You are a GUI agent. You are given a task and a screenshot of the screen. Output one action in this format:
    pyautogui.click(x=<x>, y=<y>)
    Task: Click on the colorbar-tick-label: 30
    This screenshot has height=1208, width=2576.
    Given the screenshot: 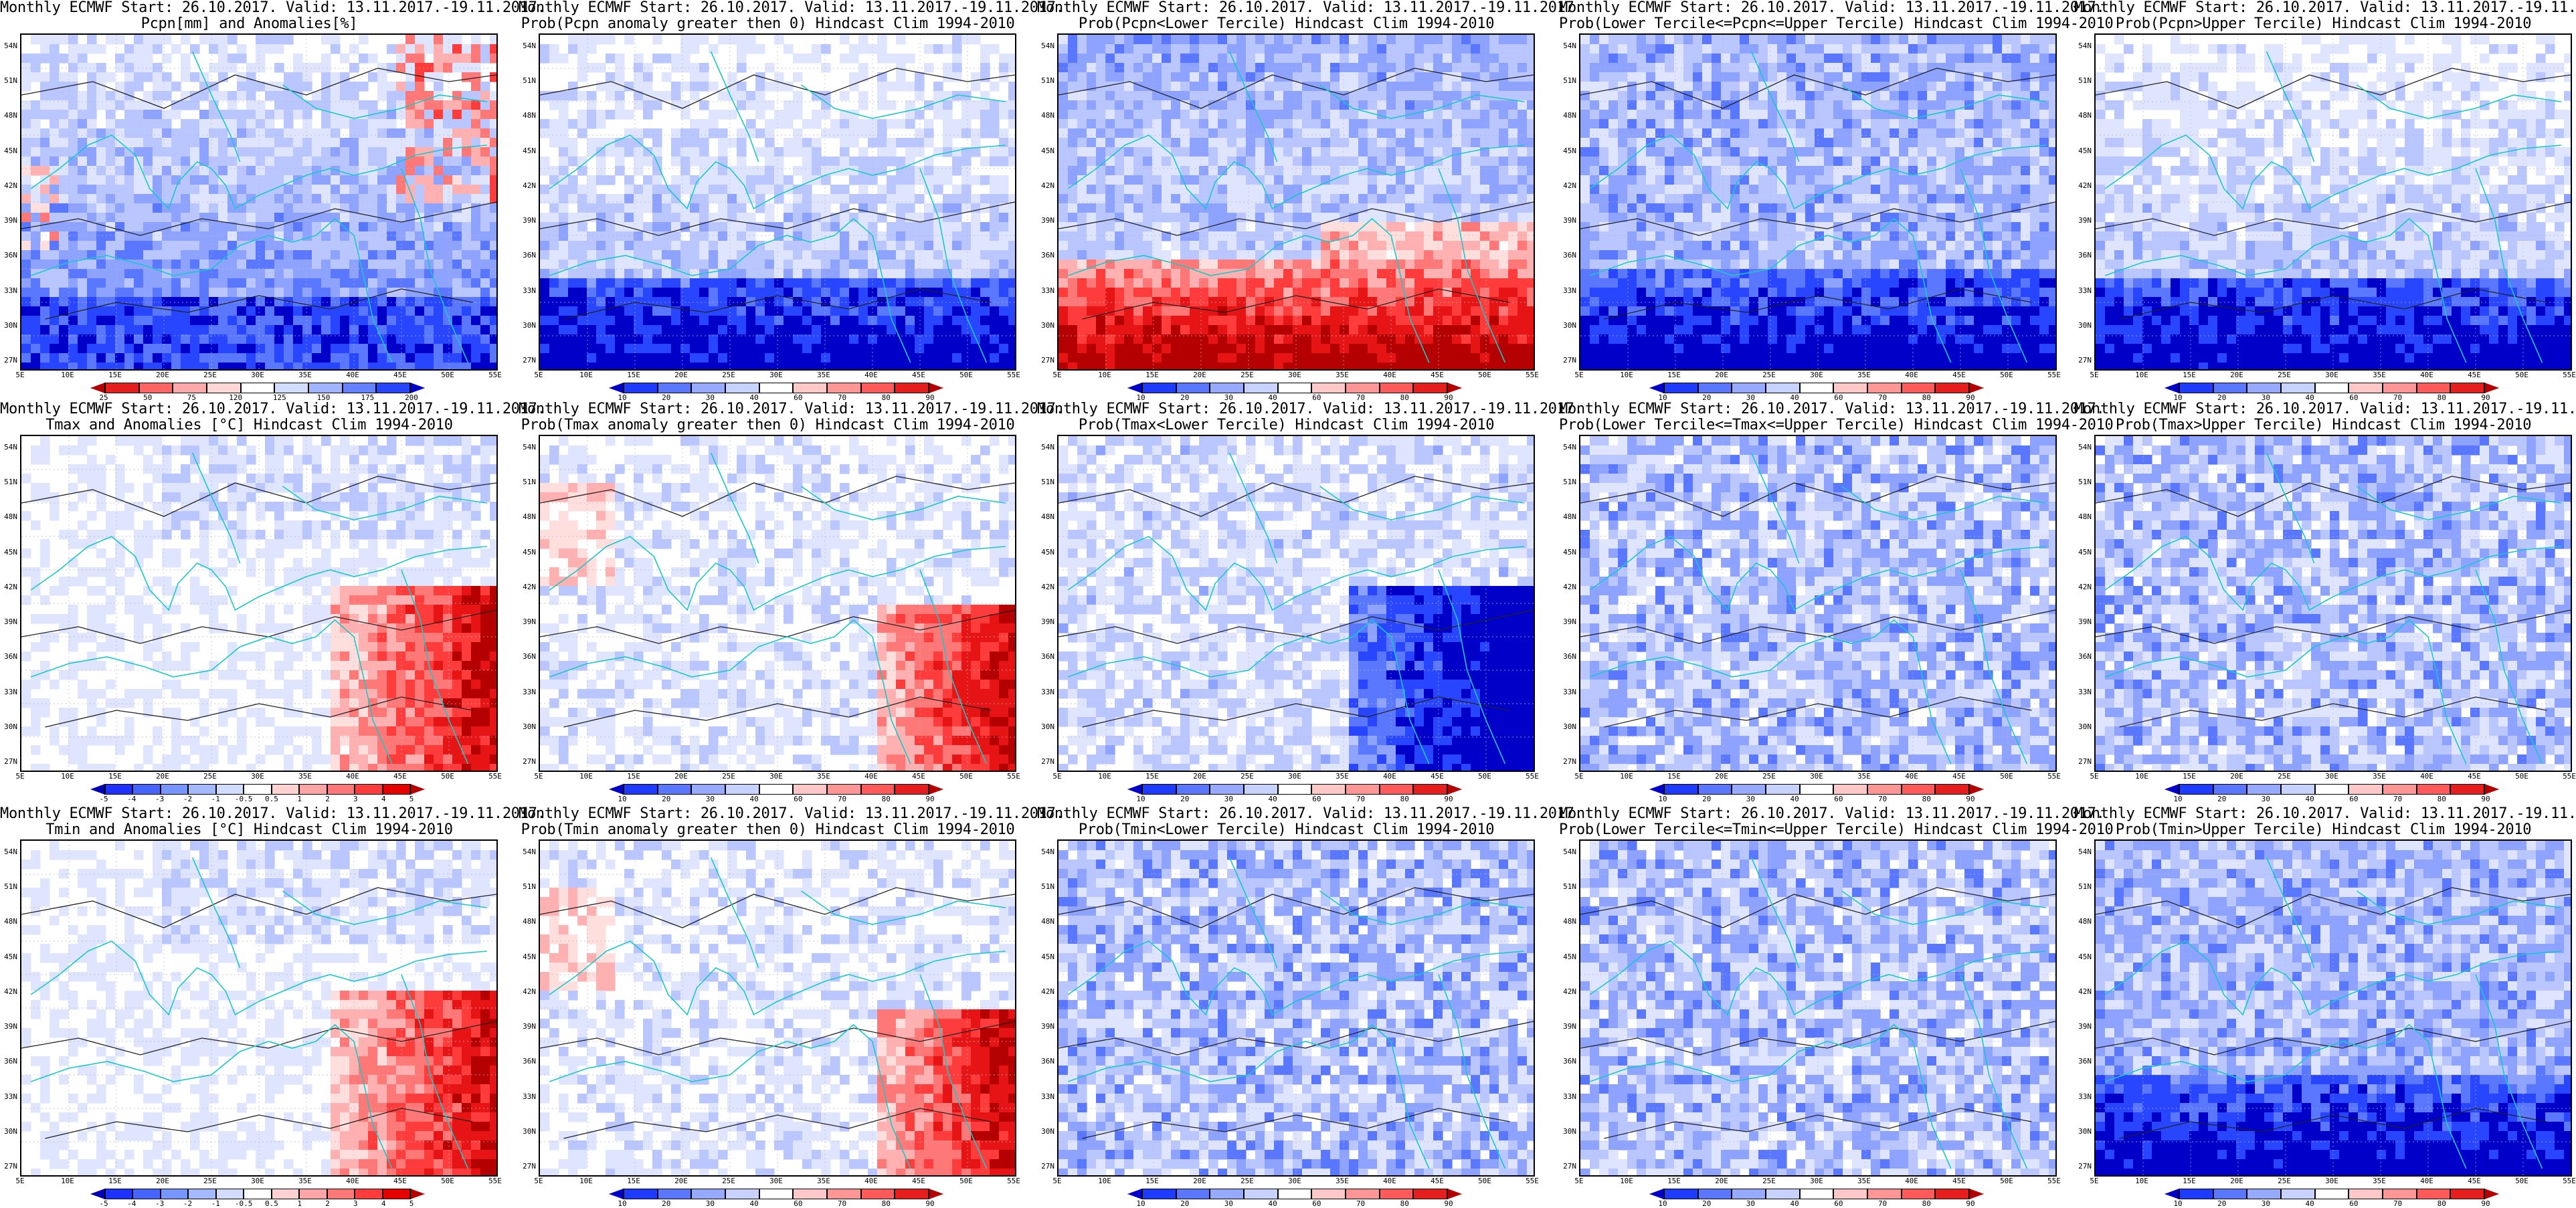 What is the action you would take?
    pyautogui.click(x=1228, y=799)
    